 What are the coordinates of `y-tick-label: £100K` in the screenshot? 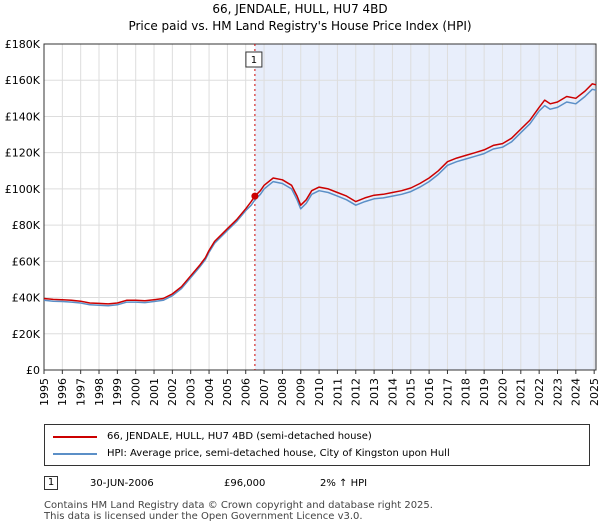 It's located at (23, 189).